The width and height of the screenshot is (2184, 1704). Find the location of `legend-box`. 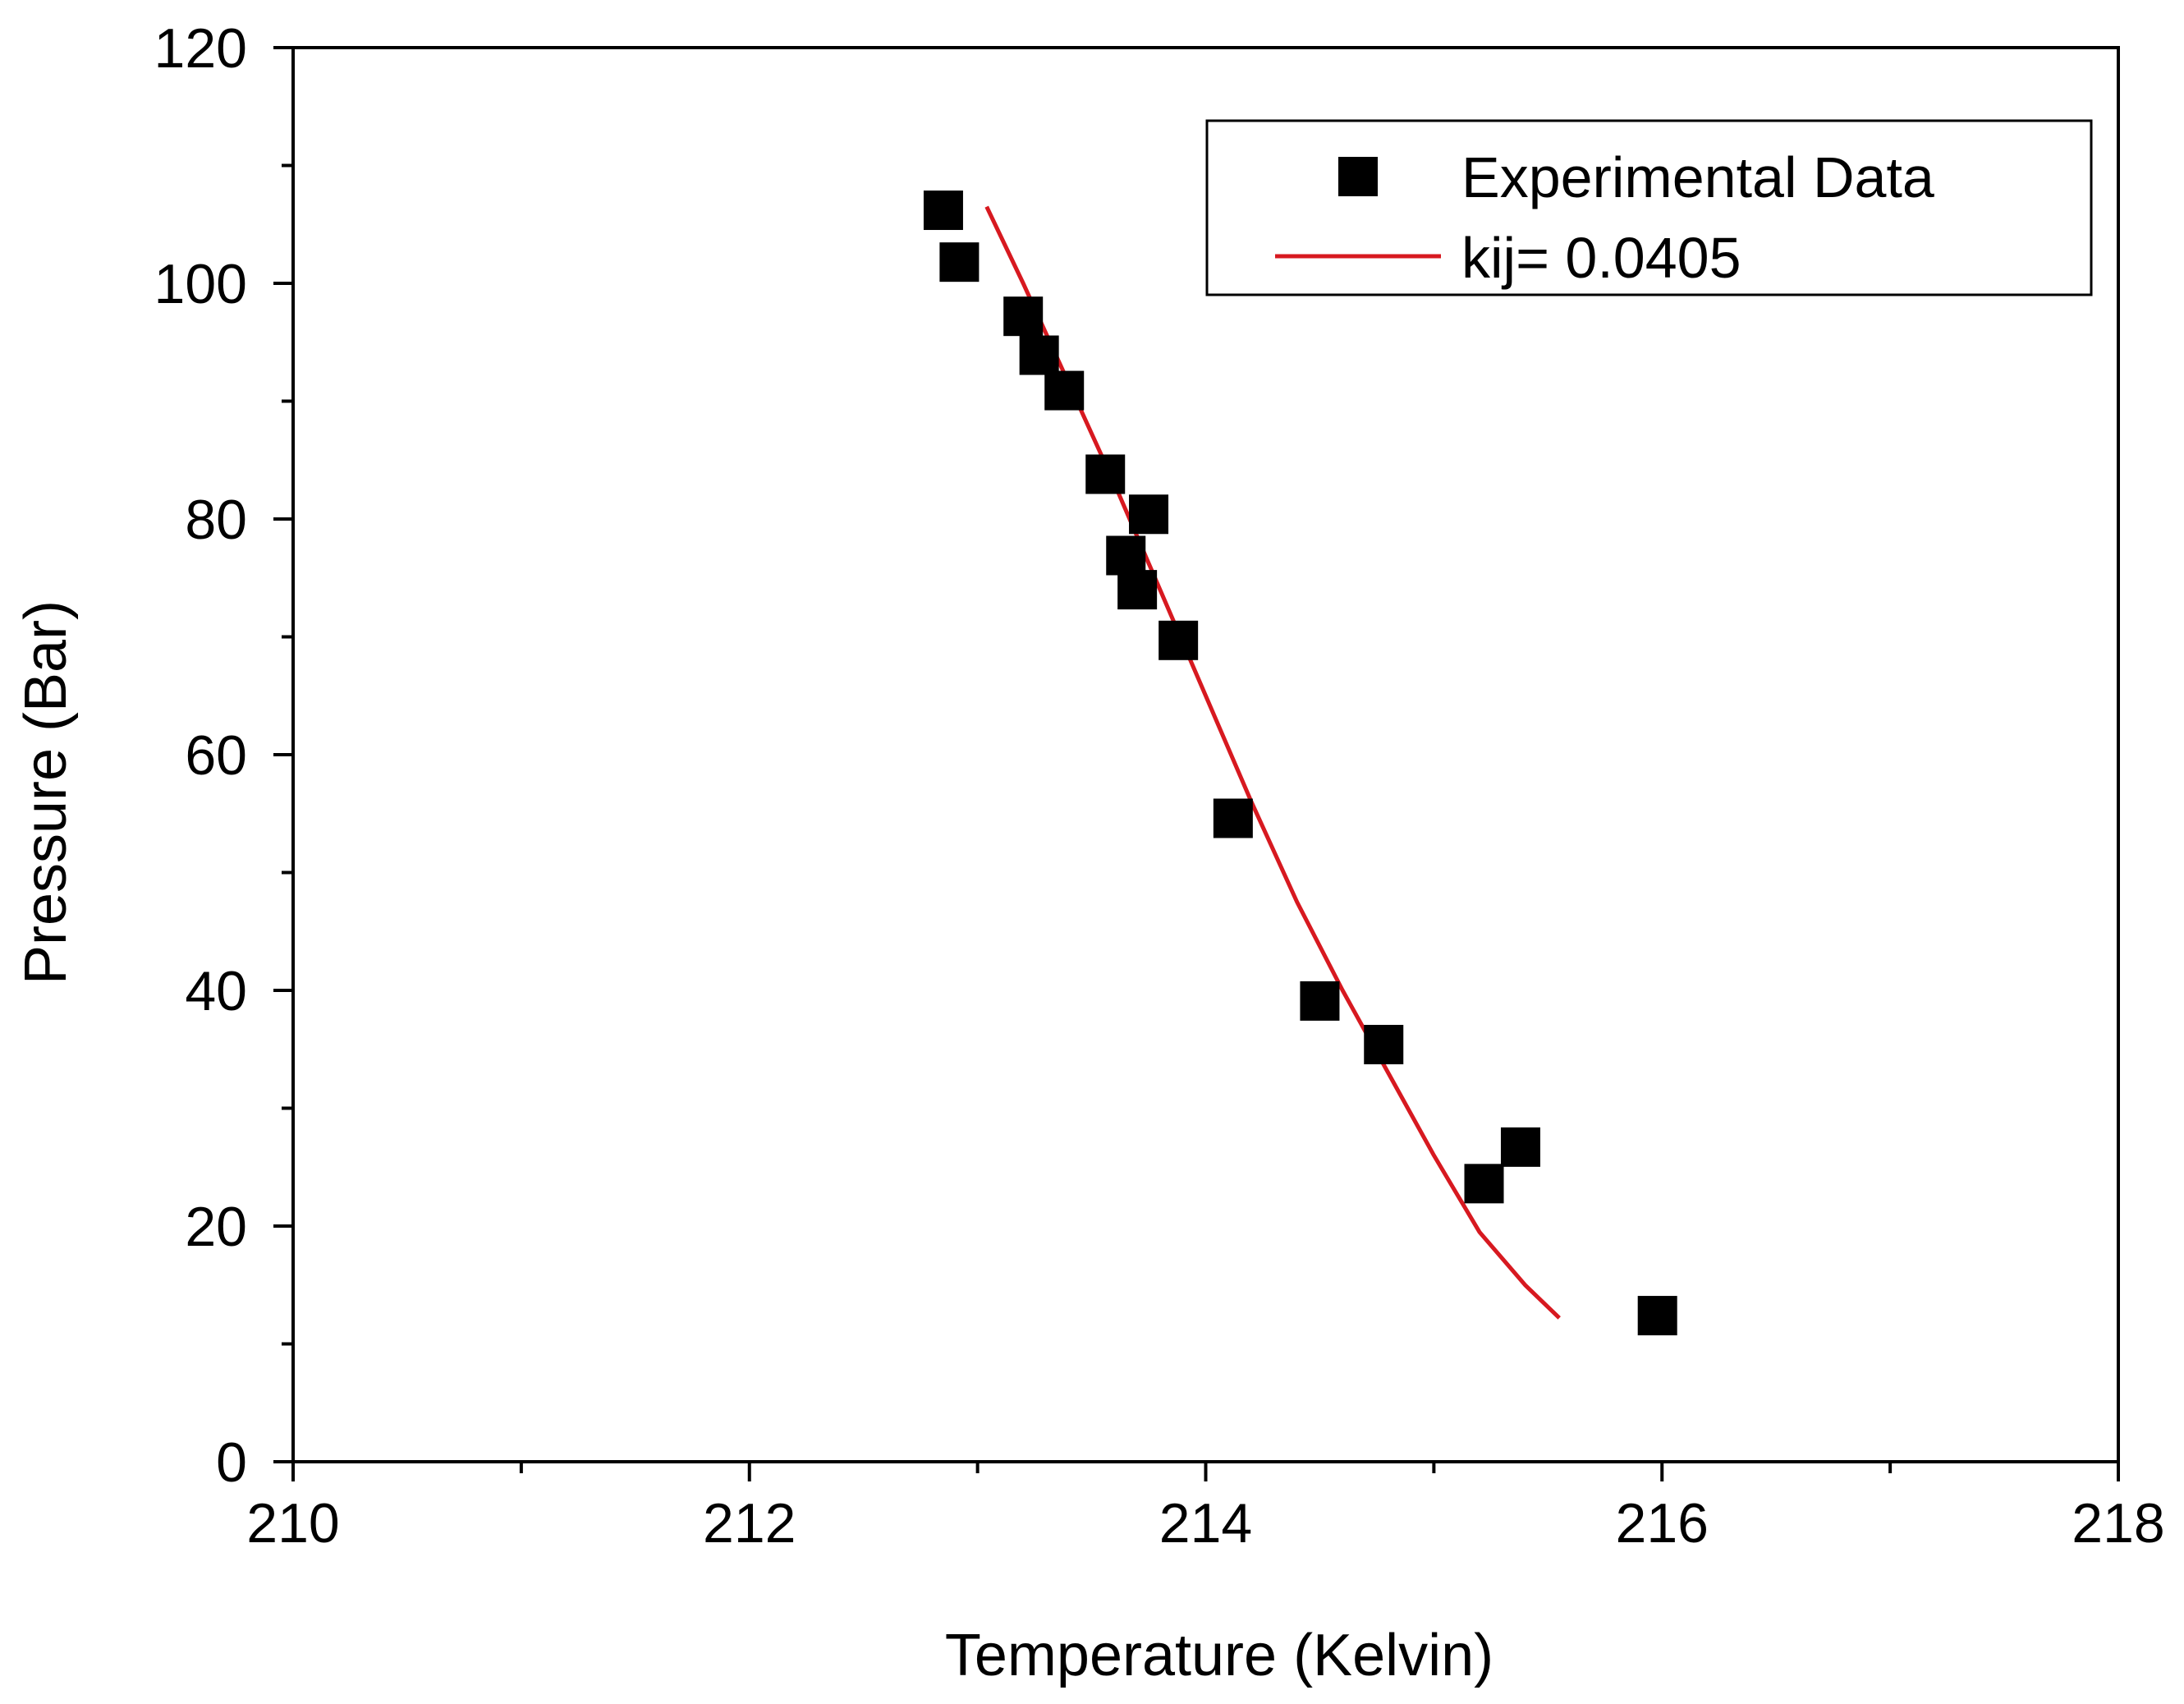

legend-box is located at coordinates (1649, 208).